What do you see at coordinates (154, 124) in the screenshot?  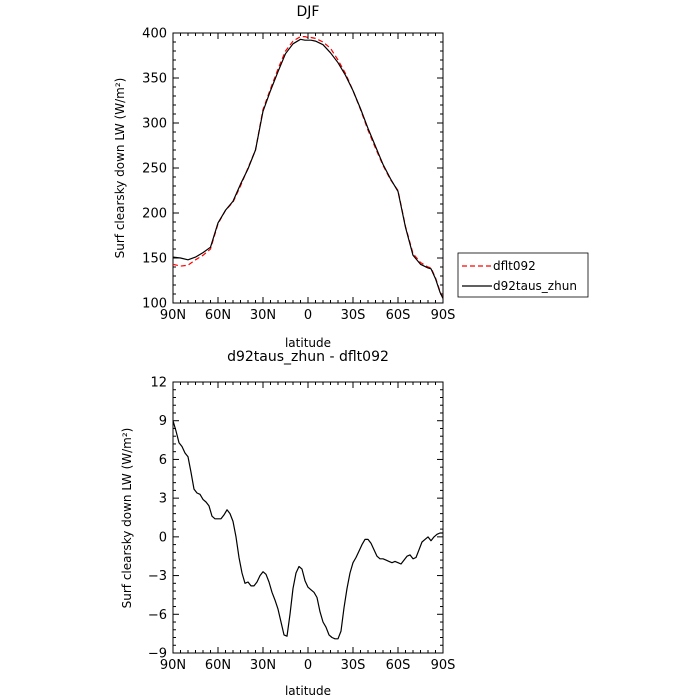 I see `top-chart-y-tick-label: 300` at bounding box center [154, 124].